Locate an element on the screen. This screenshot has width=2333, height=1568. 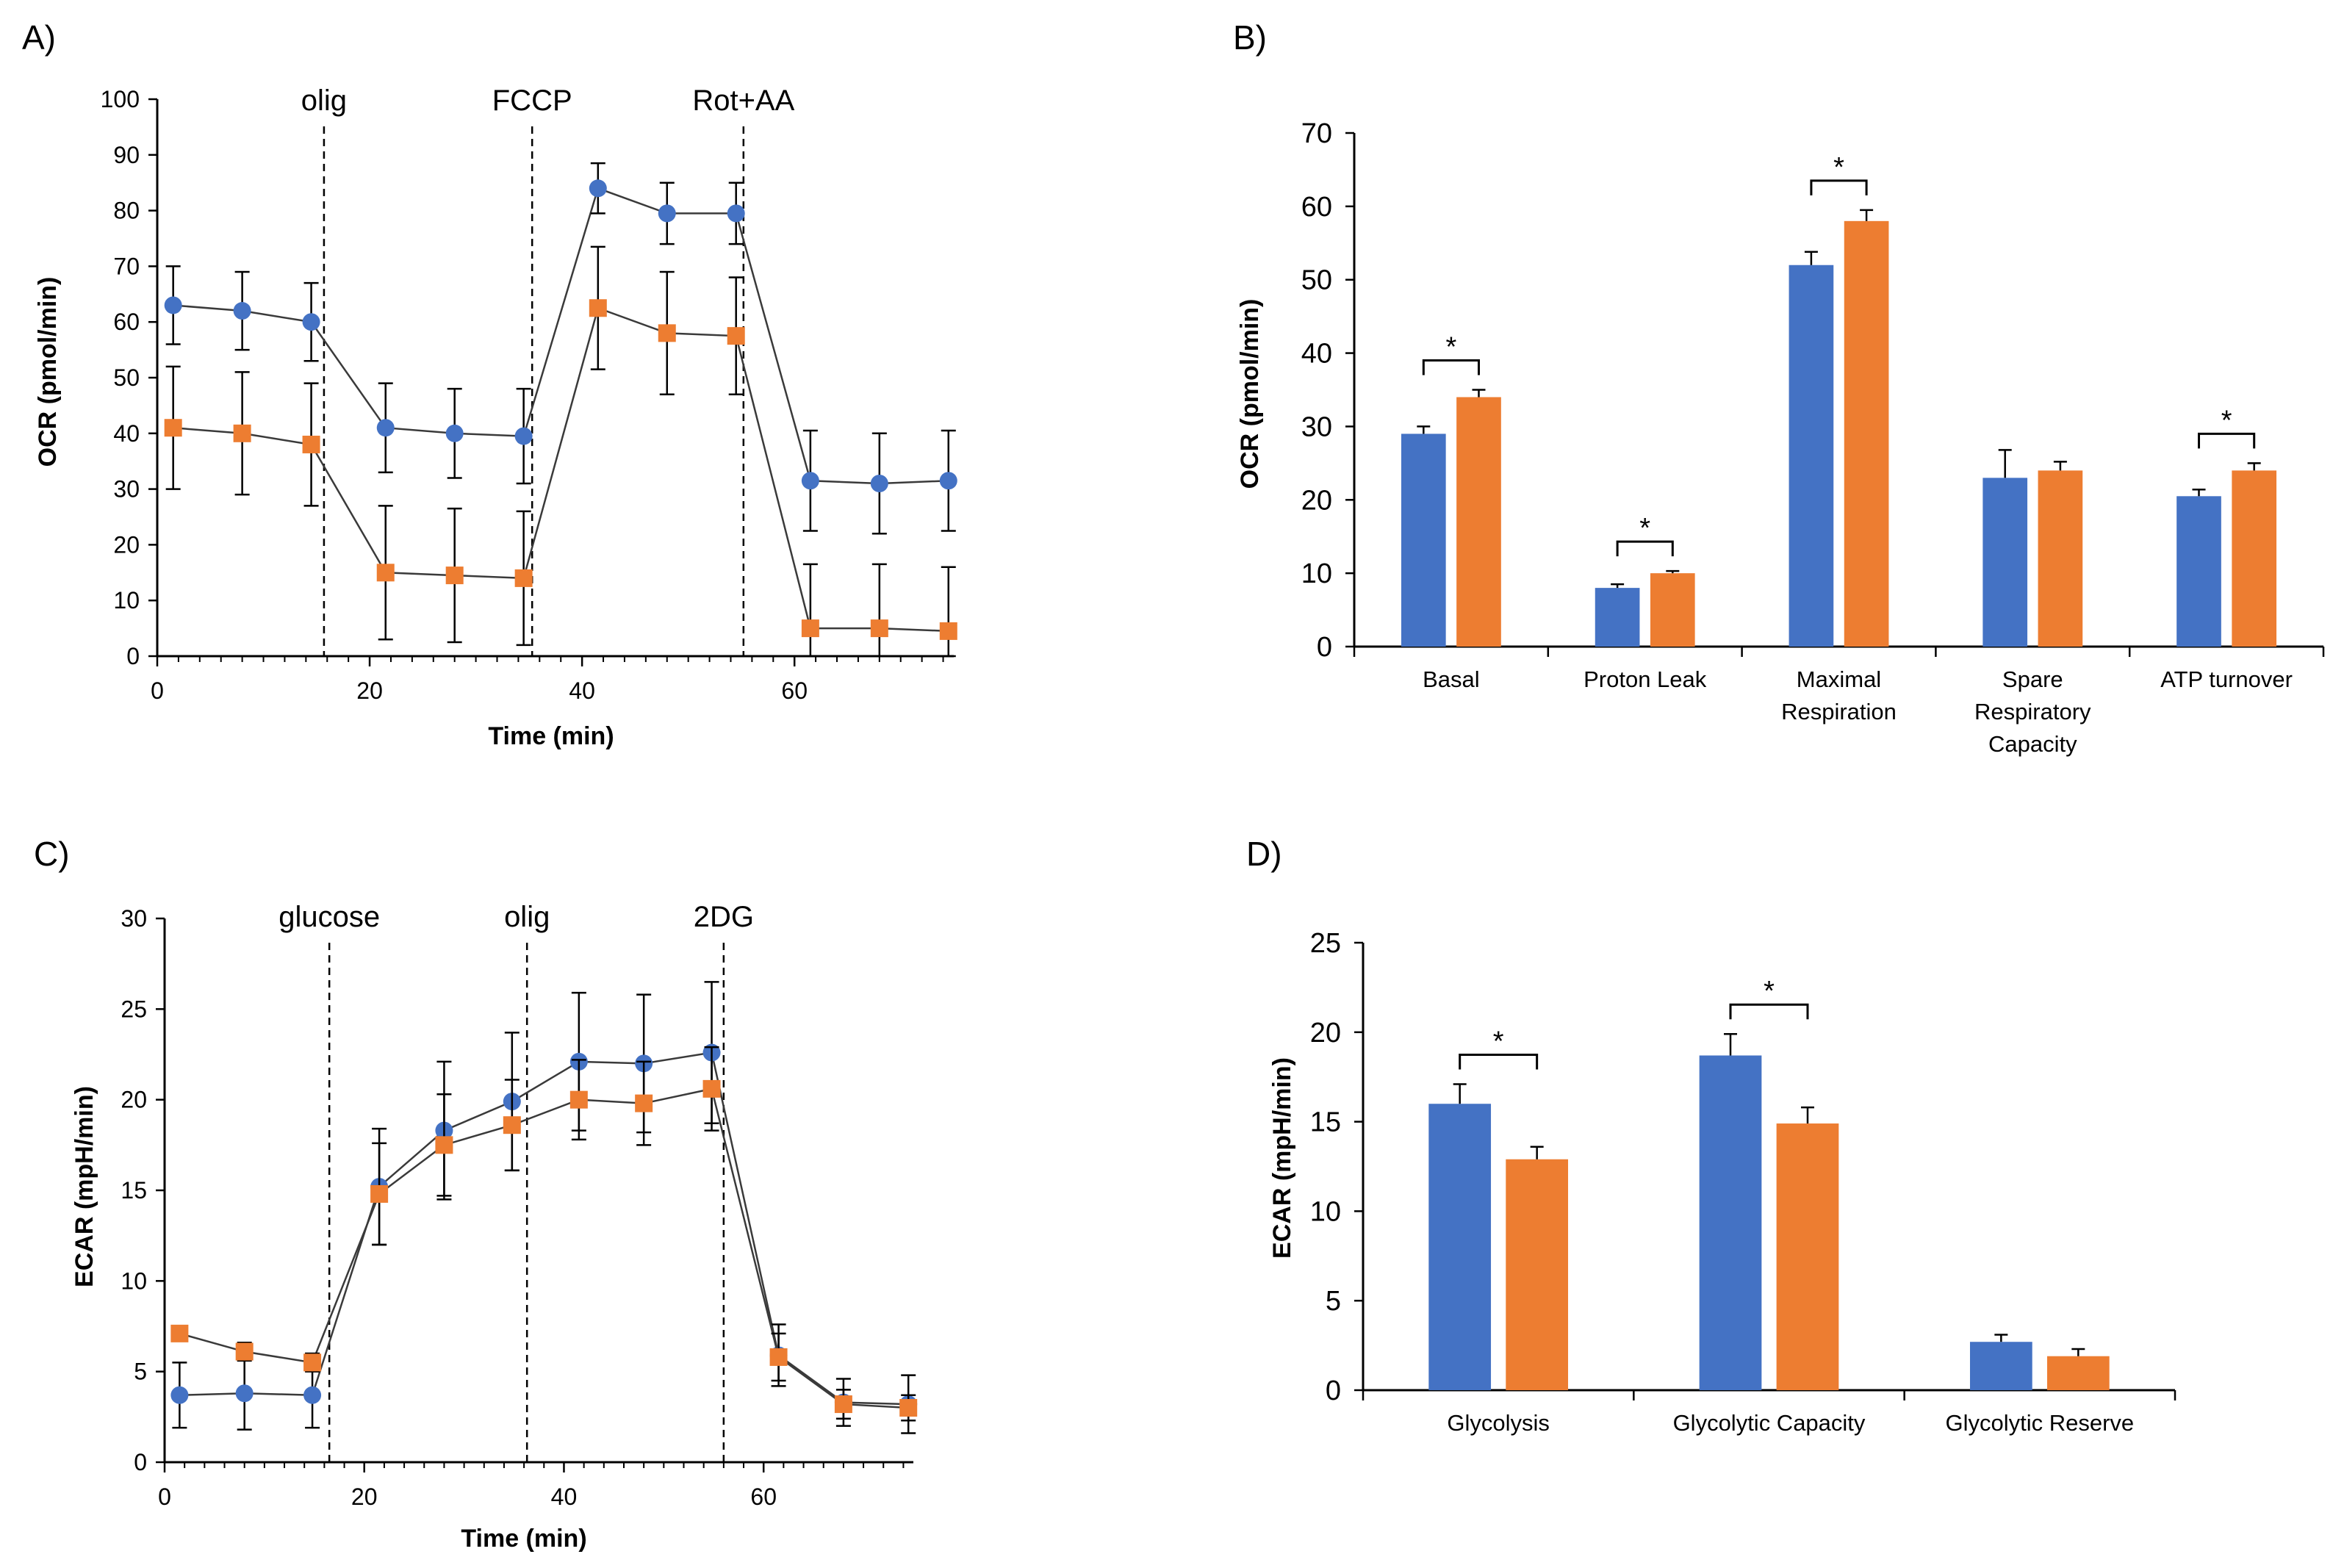
panel-b-significance: * * * * is located at coordinates (1839, 354).